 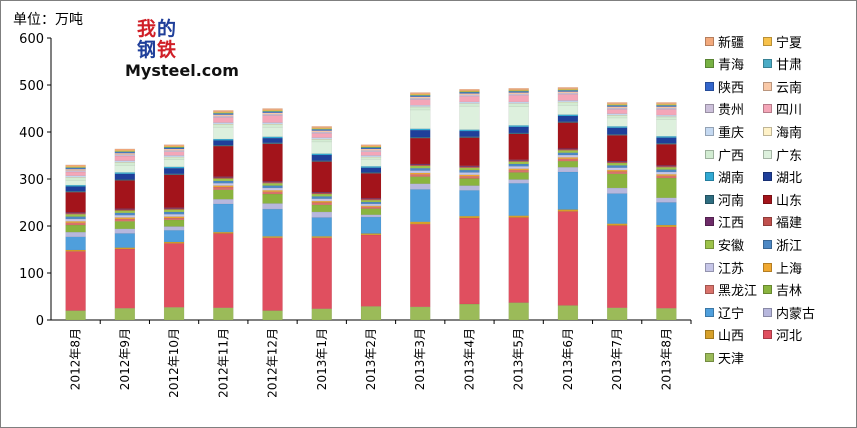 What do you see at coordinates (31, 227) in the screenshot?
I see `y-tick-label: 200` at bounding box center [31, 227].